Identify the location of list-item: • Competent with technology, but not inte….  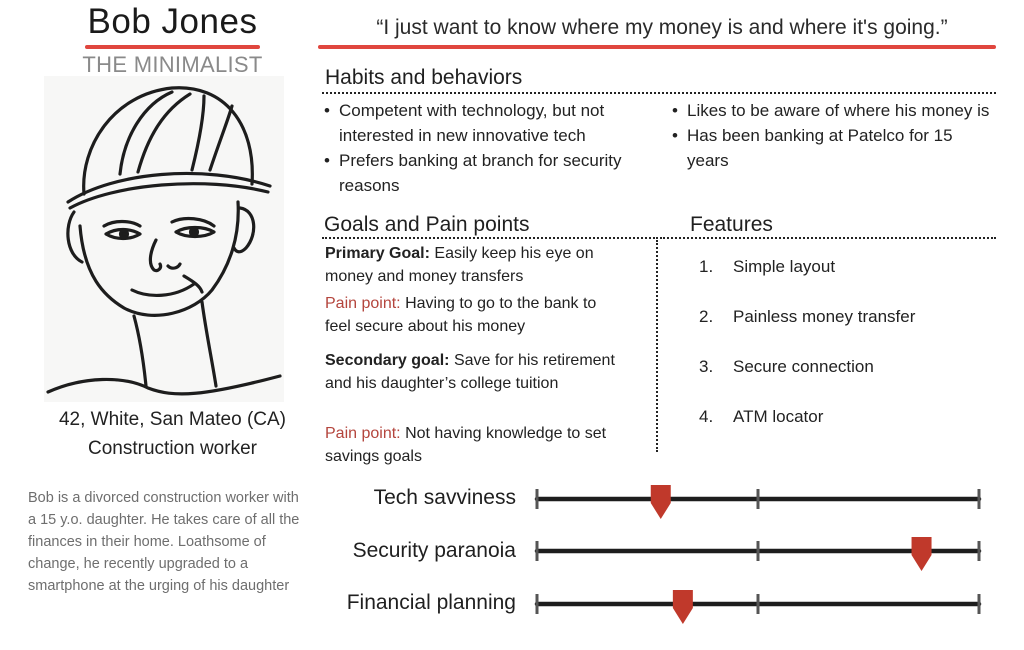
(464, 123).